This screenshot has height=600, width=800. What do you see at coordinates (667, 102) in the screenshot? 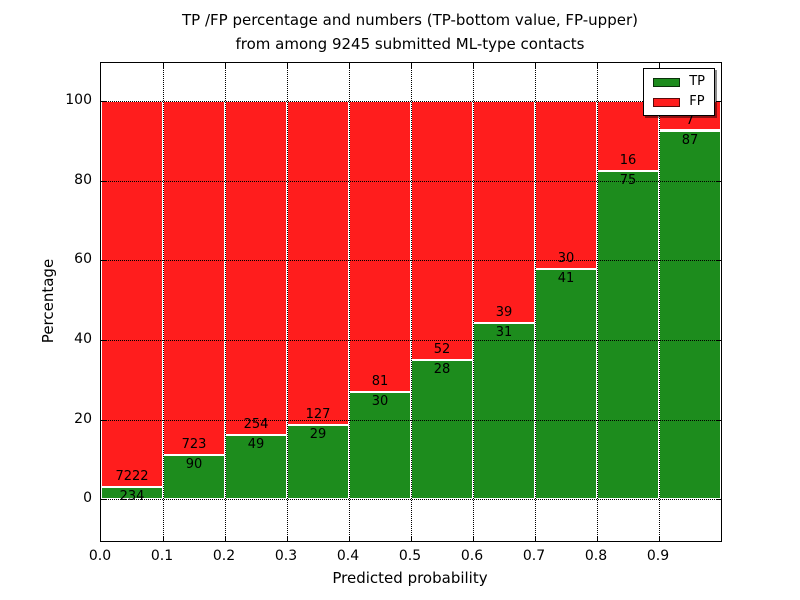
I see `legend-fp-swatch` at bounding box center [667, 102].